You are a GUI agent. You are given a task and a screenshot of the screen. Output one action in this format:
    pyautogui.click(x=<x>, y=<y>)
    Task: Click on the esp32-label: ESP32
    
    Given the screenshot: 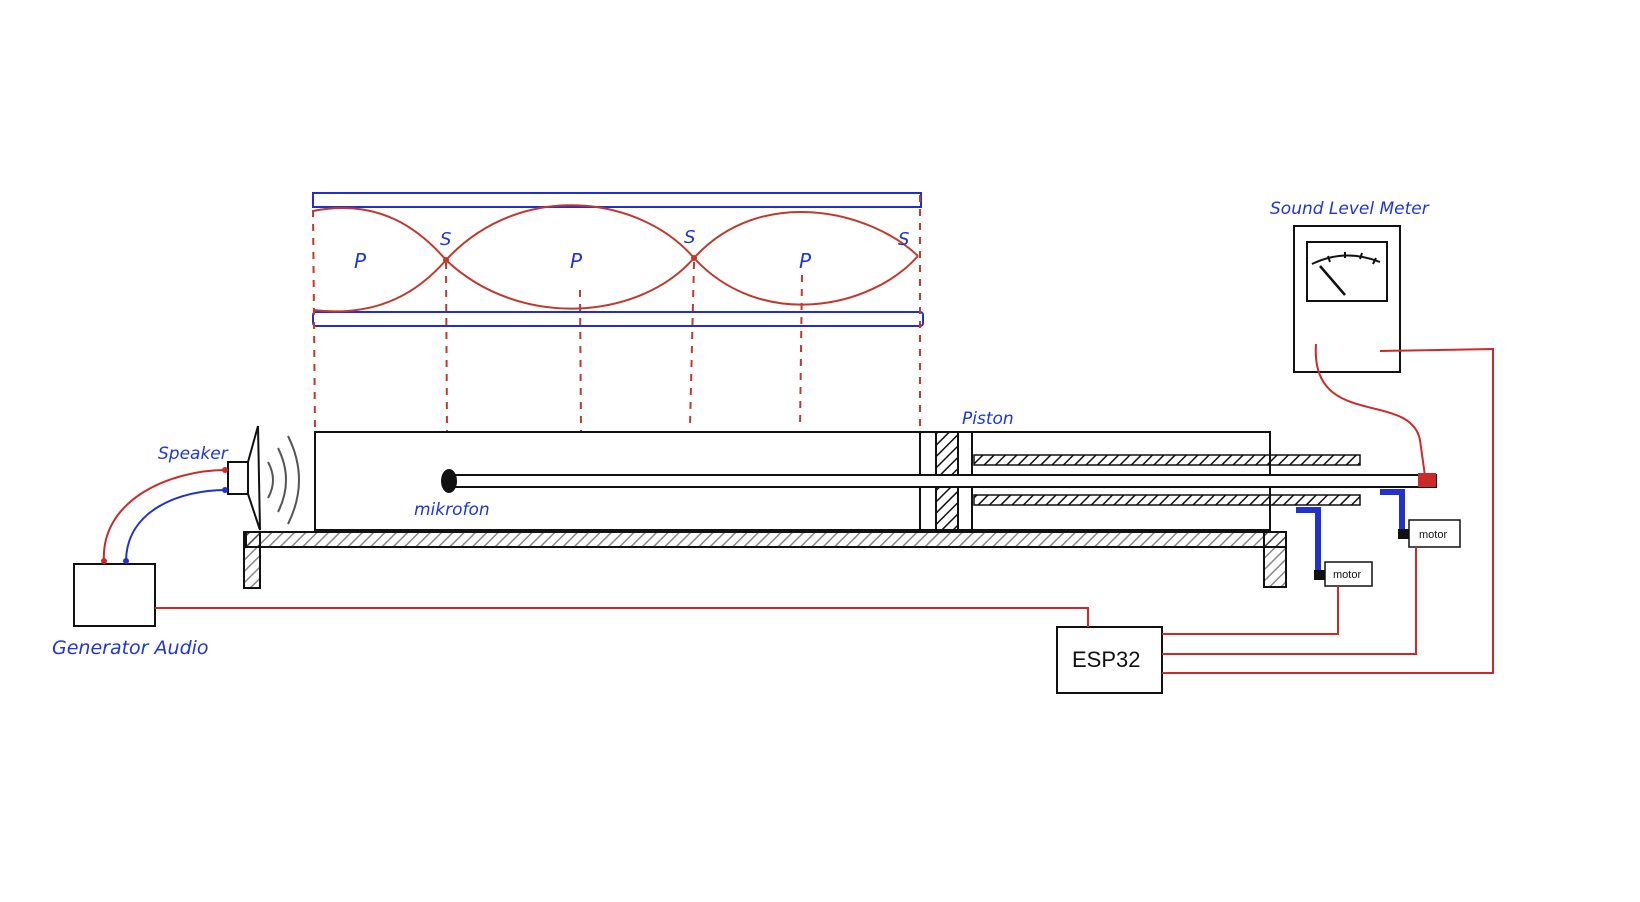 What is the action you would take?
    pyautogui.click(x=1106, y=659)
    